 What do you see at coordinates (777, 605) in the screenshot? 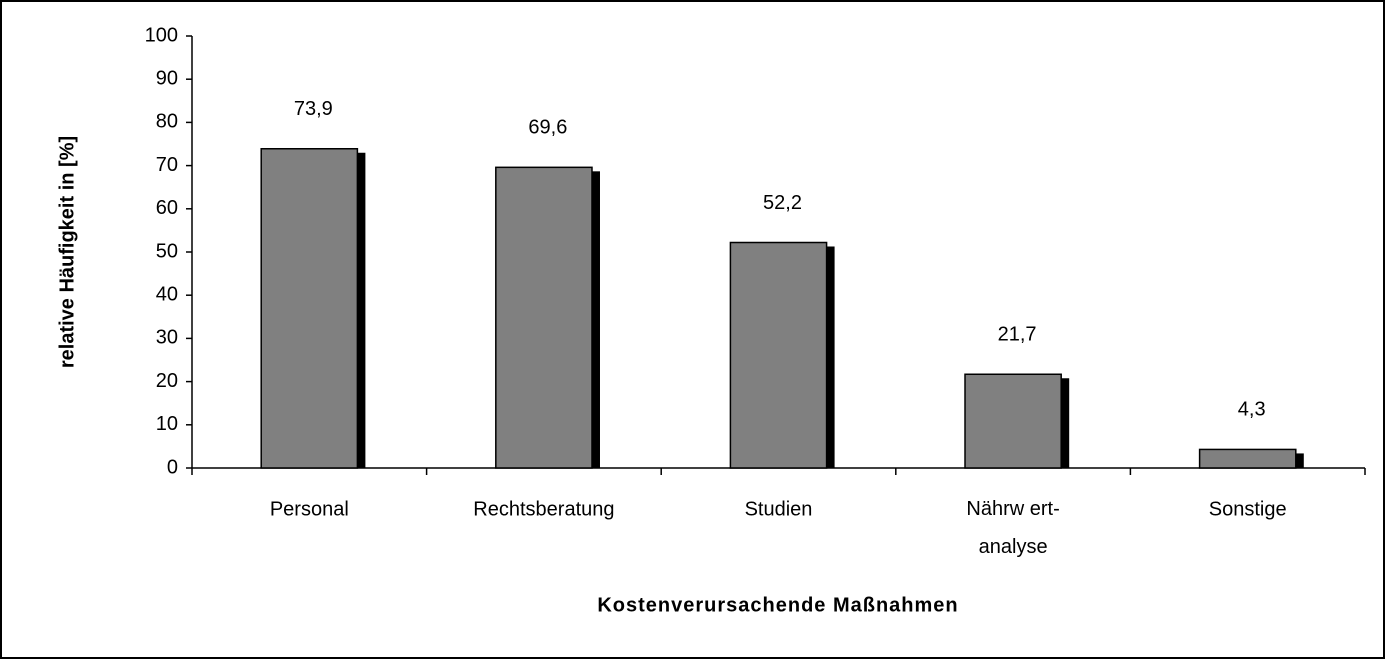
I see `x-axis-label: Kostenverursachende Maßnahmen` at bounding box center [777, 605].